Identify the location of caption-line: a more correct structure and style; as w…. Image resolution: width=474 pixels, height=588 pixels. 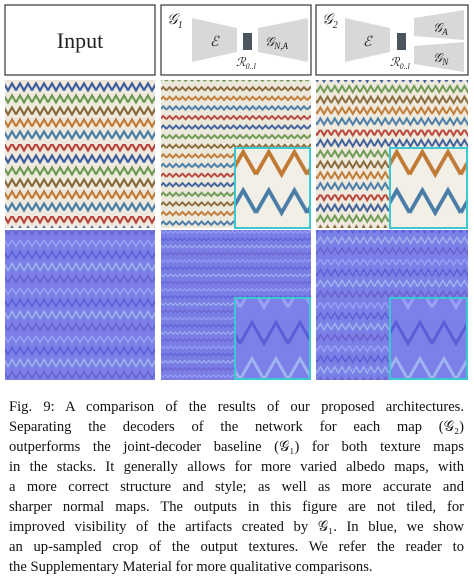
(236, 487).